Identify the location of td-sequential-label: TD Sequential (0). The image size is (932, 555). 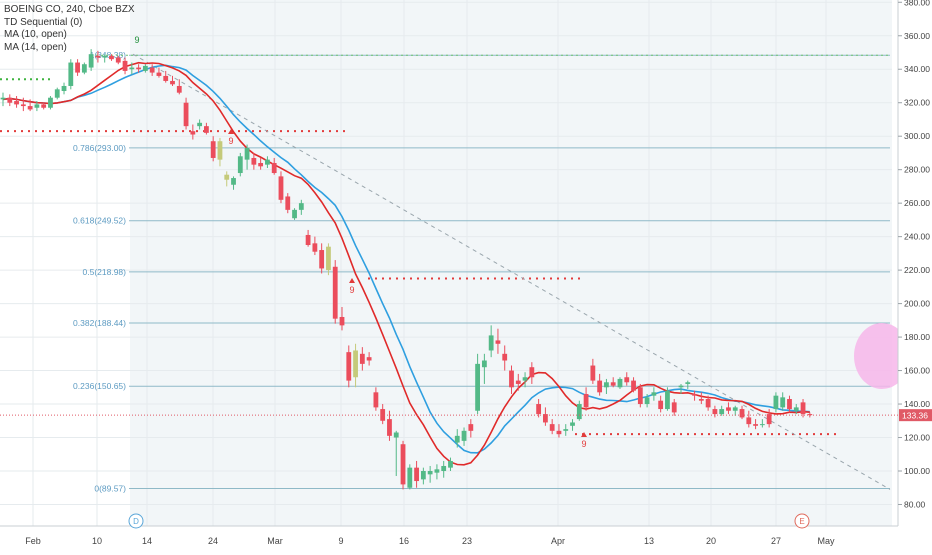
(43, 22).